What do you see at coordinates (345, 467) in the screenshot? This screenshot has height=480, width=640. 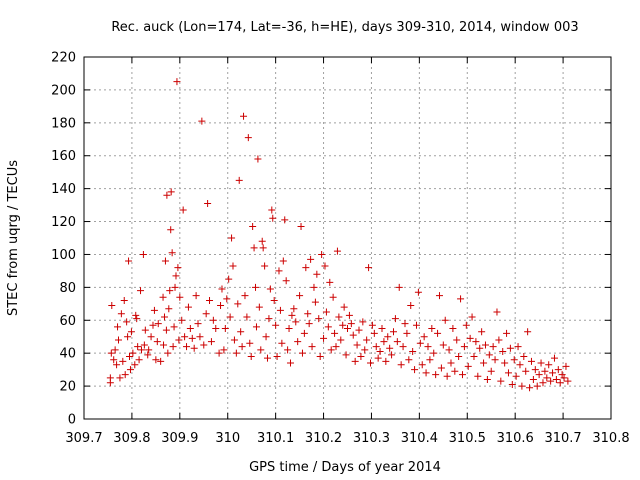 I see `x-axis-label: GPS time / Days of year 2014` at bounding box center [345, 467].